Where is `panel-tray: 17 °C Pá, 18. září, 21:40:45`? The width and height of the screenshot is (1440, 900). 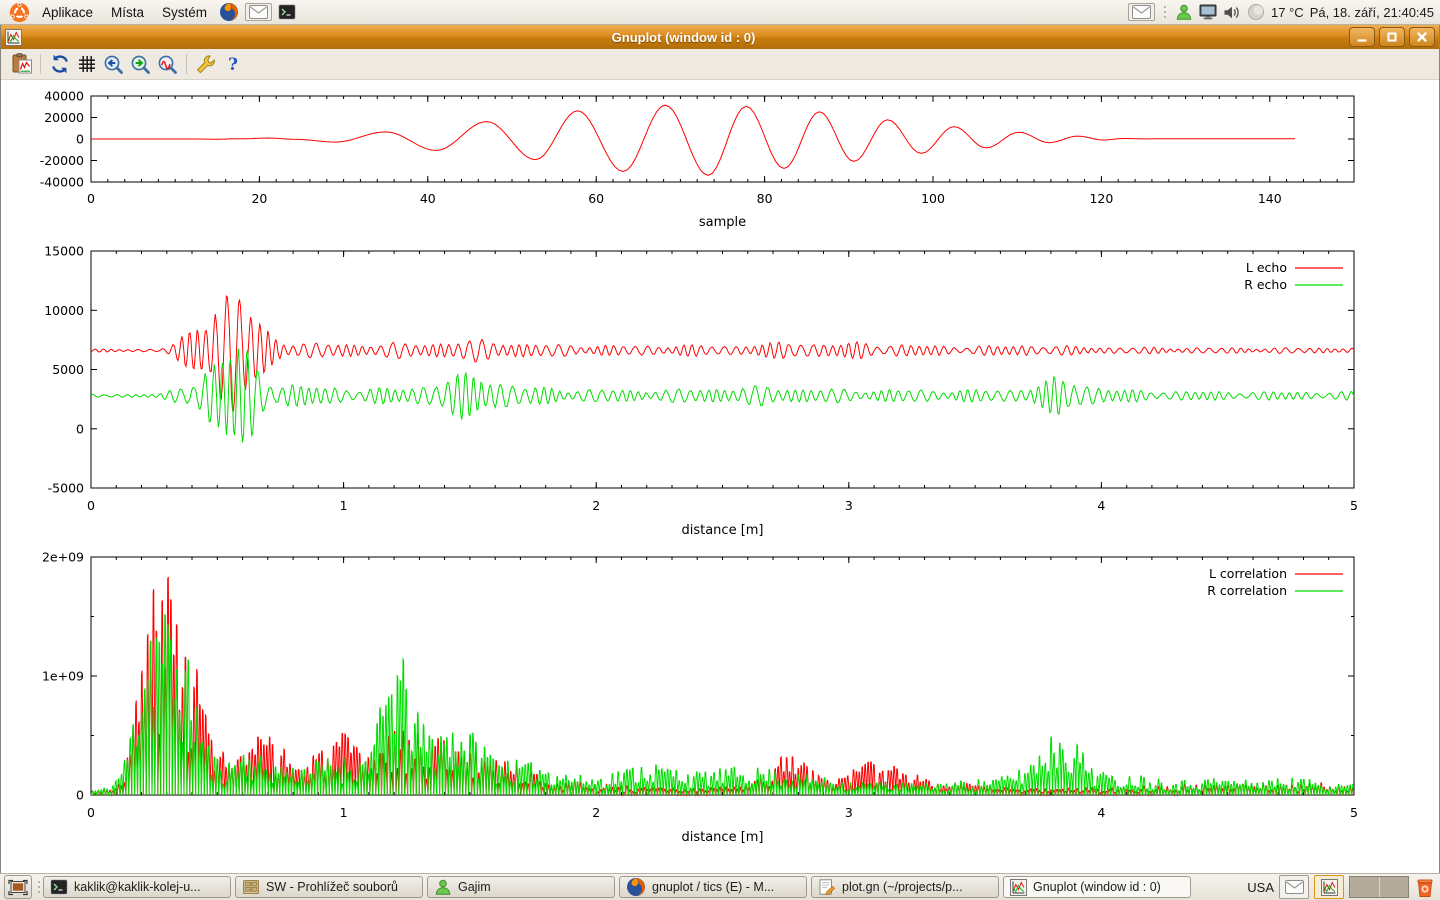 panel-tray: 17 °C Pá, 18. září, 21:40:45 is located at coordinates (1281, 12).